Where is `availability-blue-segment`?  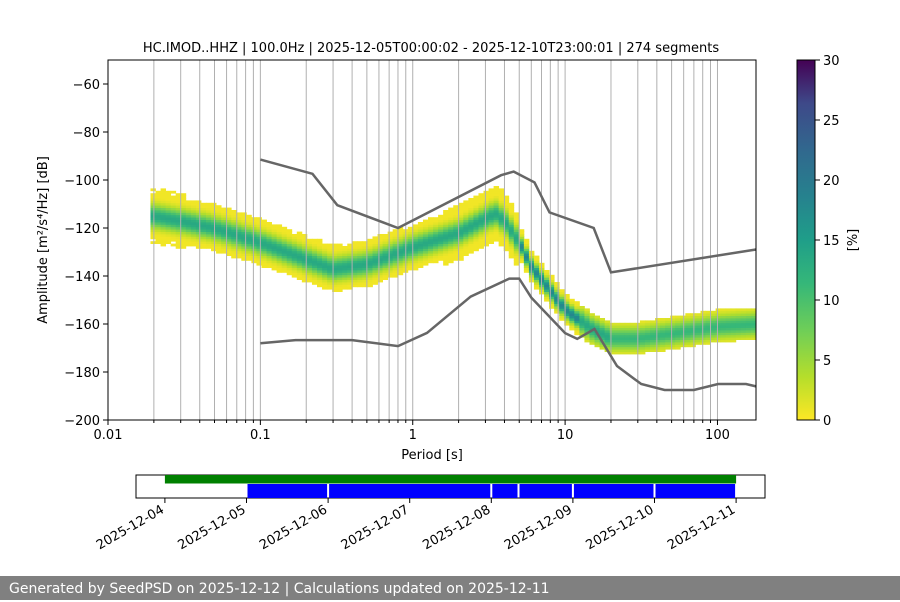
availability-blue-segment is located at coordinates (410, 491).